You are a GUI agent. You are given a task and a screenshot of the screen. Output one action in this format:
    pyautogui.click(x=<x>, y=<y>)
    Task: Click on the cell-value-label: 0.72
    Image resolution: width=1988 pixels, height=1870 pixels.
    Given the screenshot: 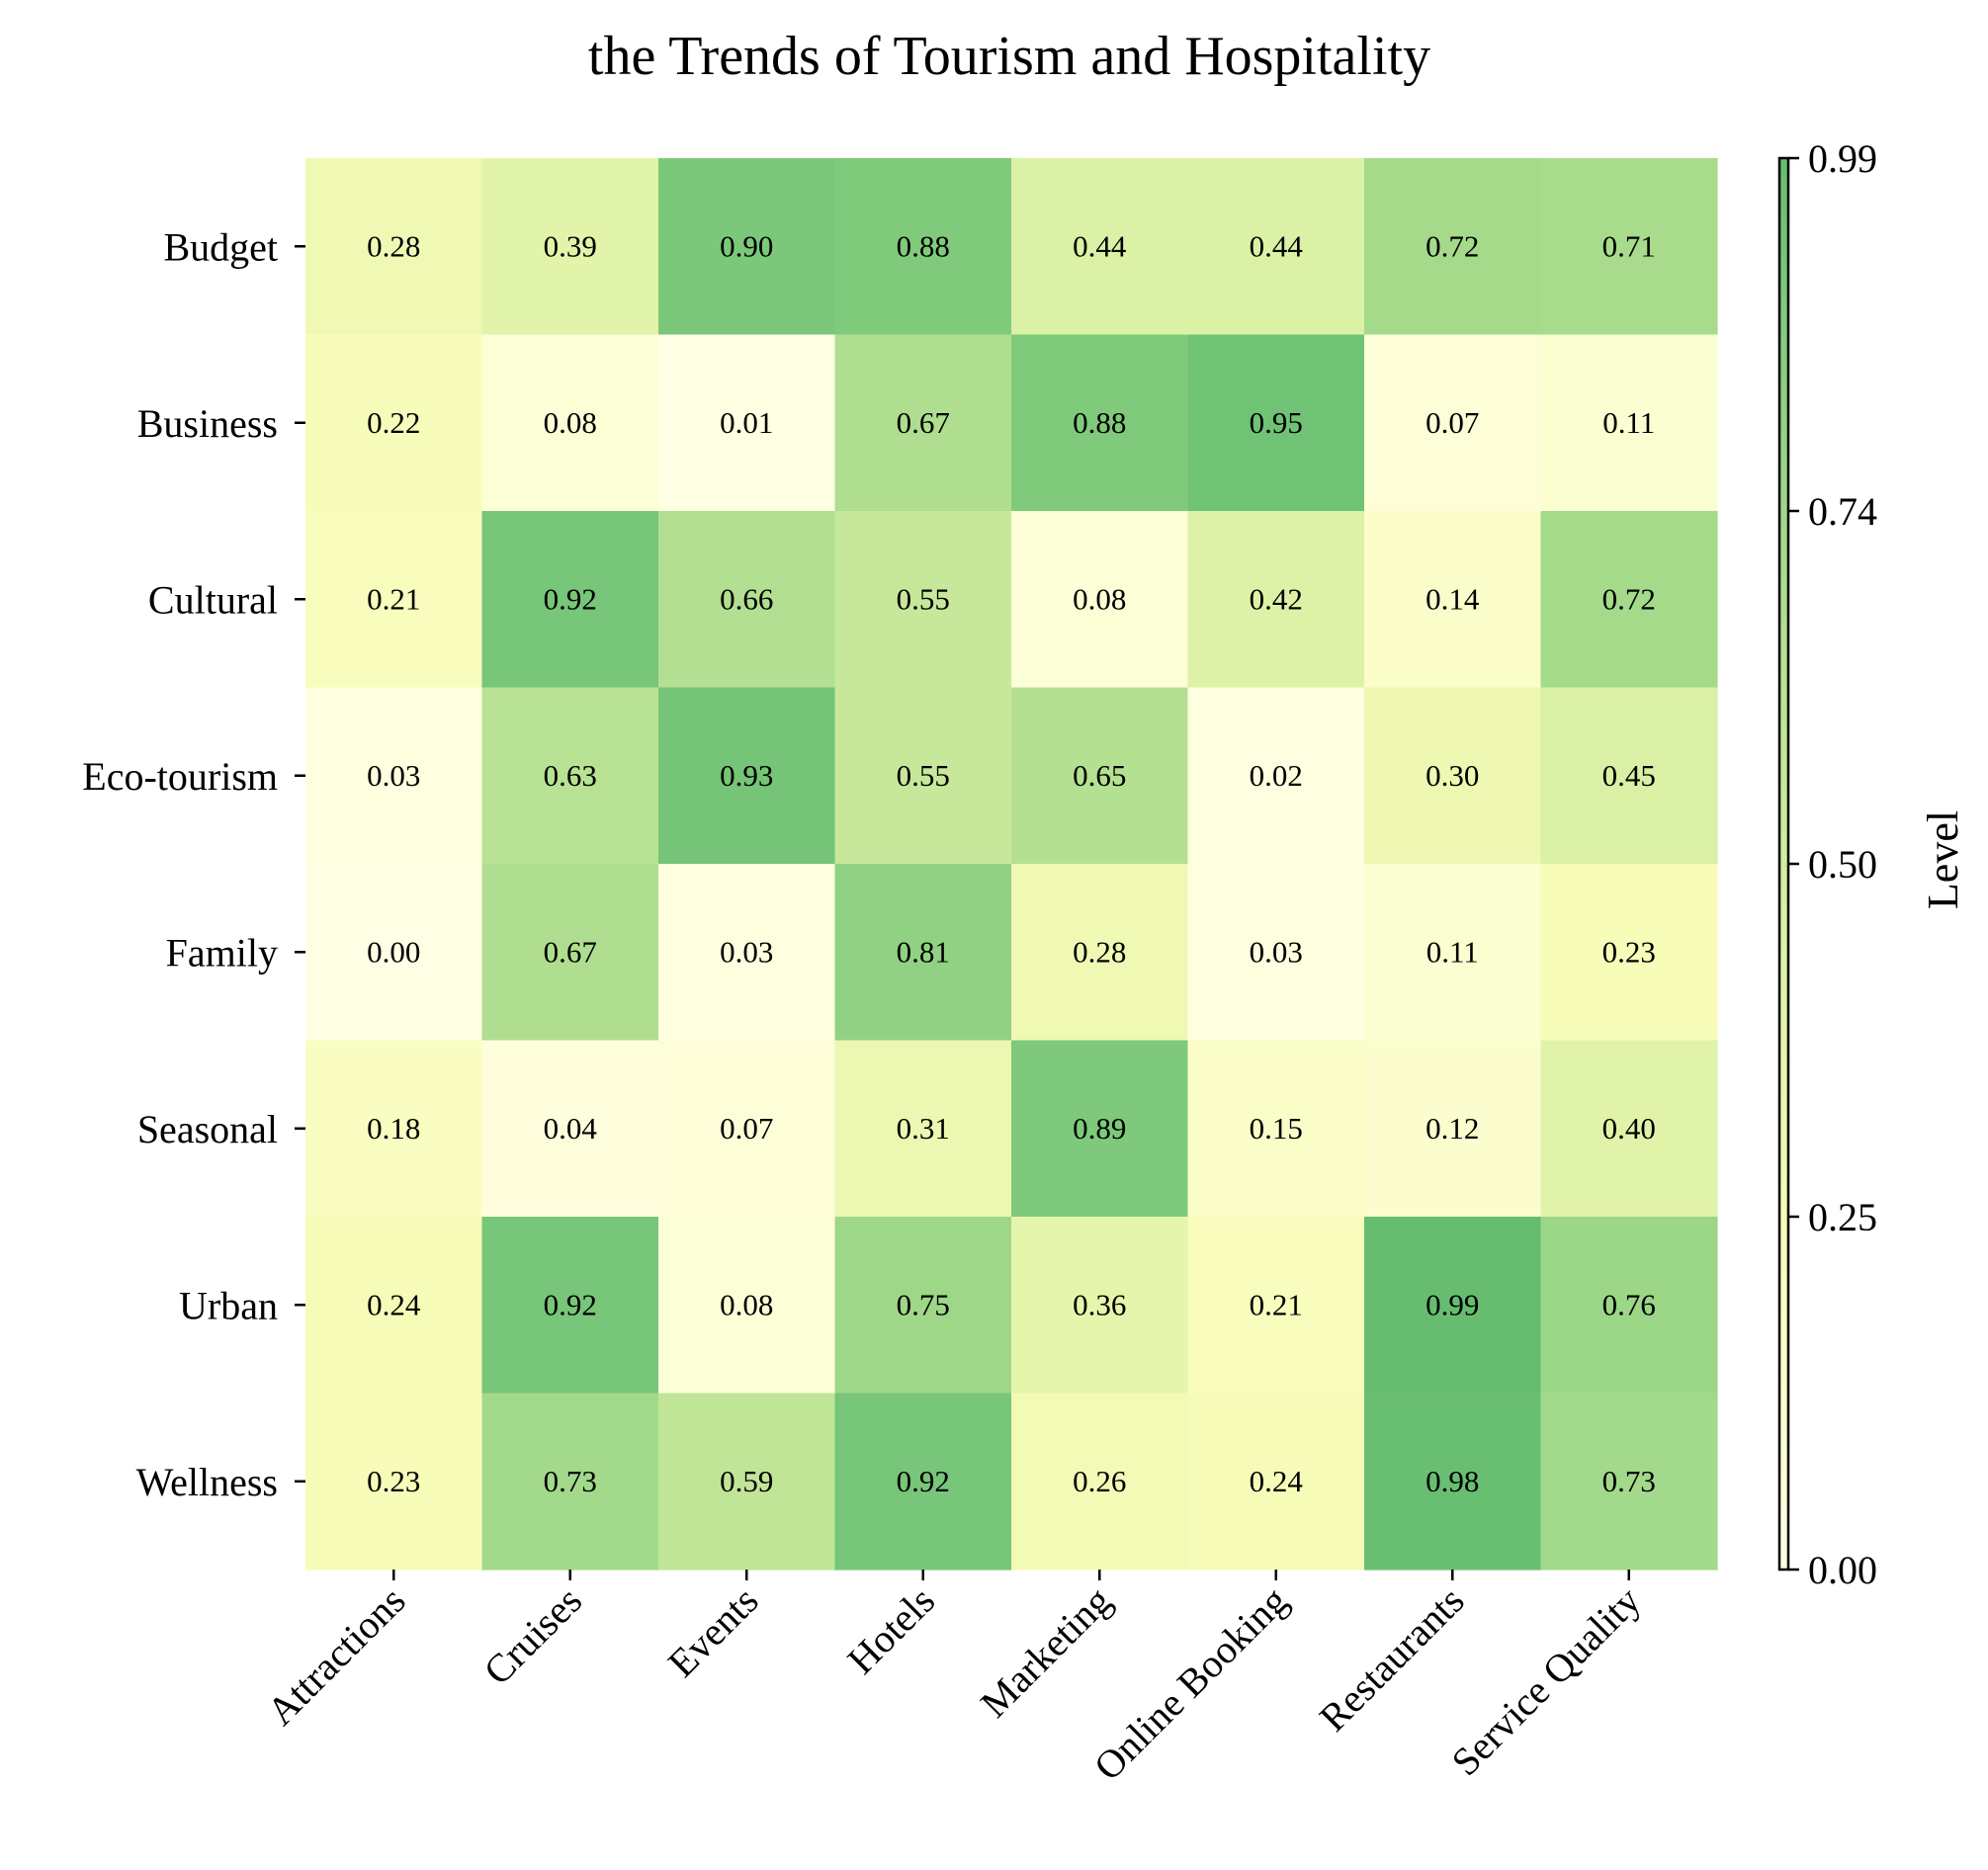 What is the action you would take?
    pyautogui.click(x=1629, y=598)
    